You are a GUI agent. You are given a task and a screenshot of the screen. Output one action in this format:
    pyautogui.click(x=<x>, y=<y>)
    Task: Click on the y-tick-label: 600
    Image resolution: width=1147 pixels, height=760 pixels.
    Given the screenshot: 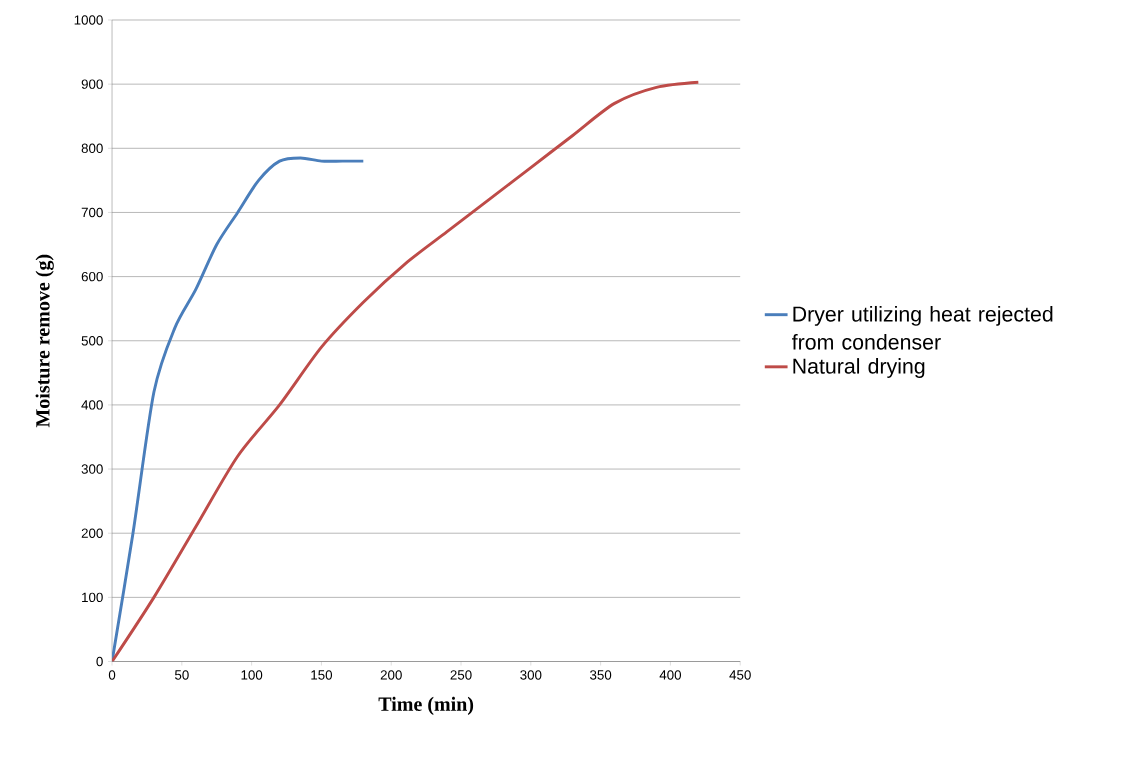 What is the action you would take?
    pyautogui.click(x=92, y=276)
    